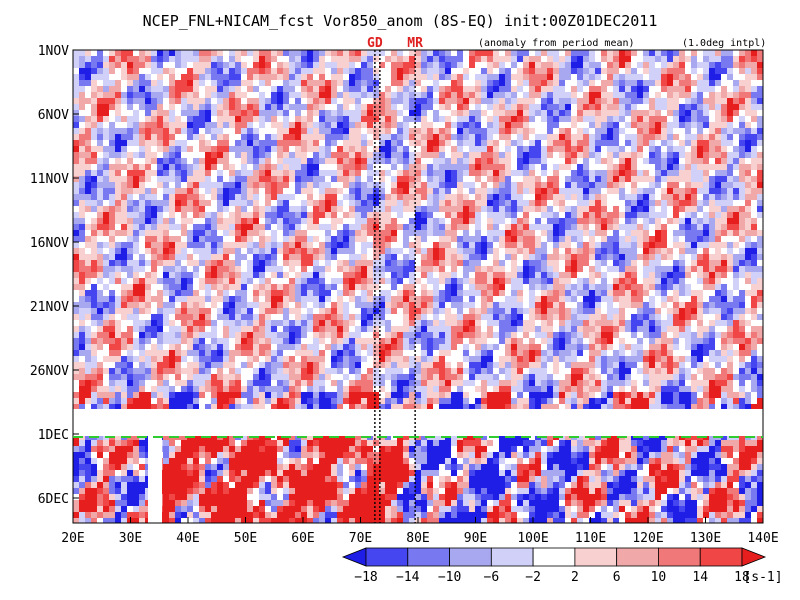  Describe the element at coordinates (492, 577) in the screenshot. I see `colorbar-label: −6` at that location.